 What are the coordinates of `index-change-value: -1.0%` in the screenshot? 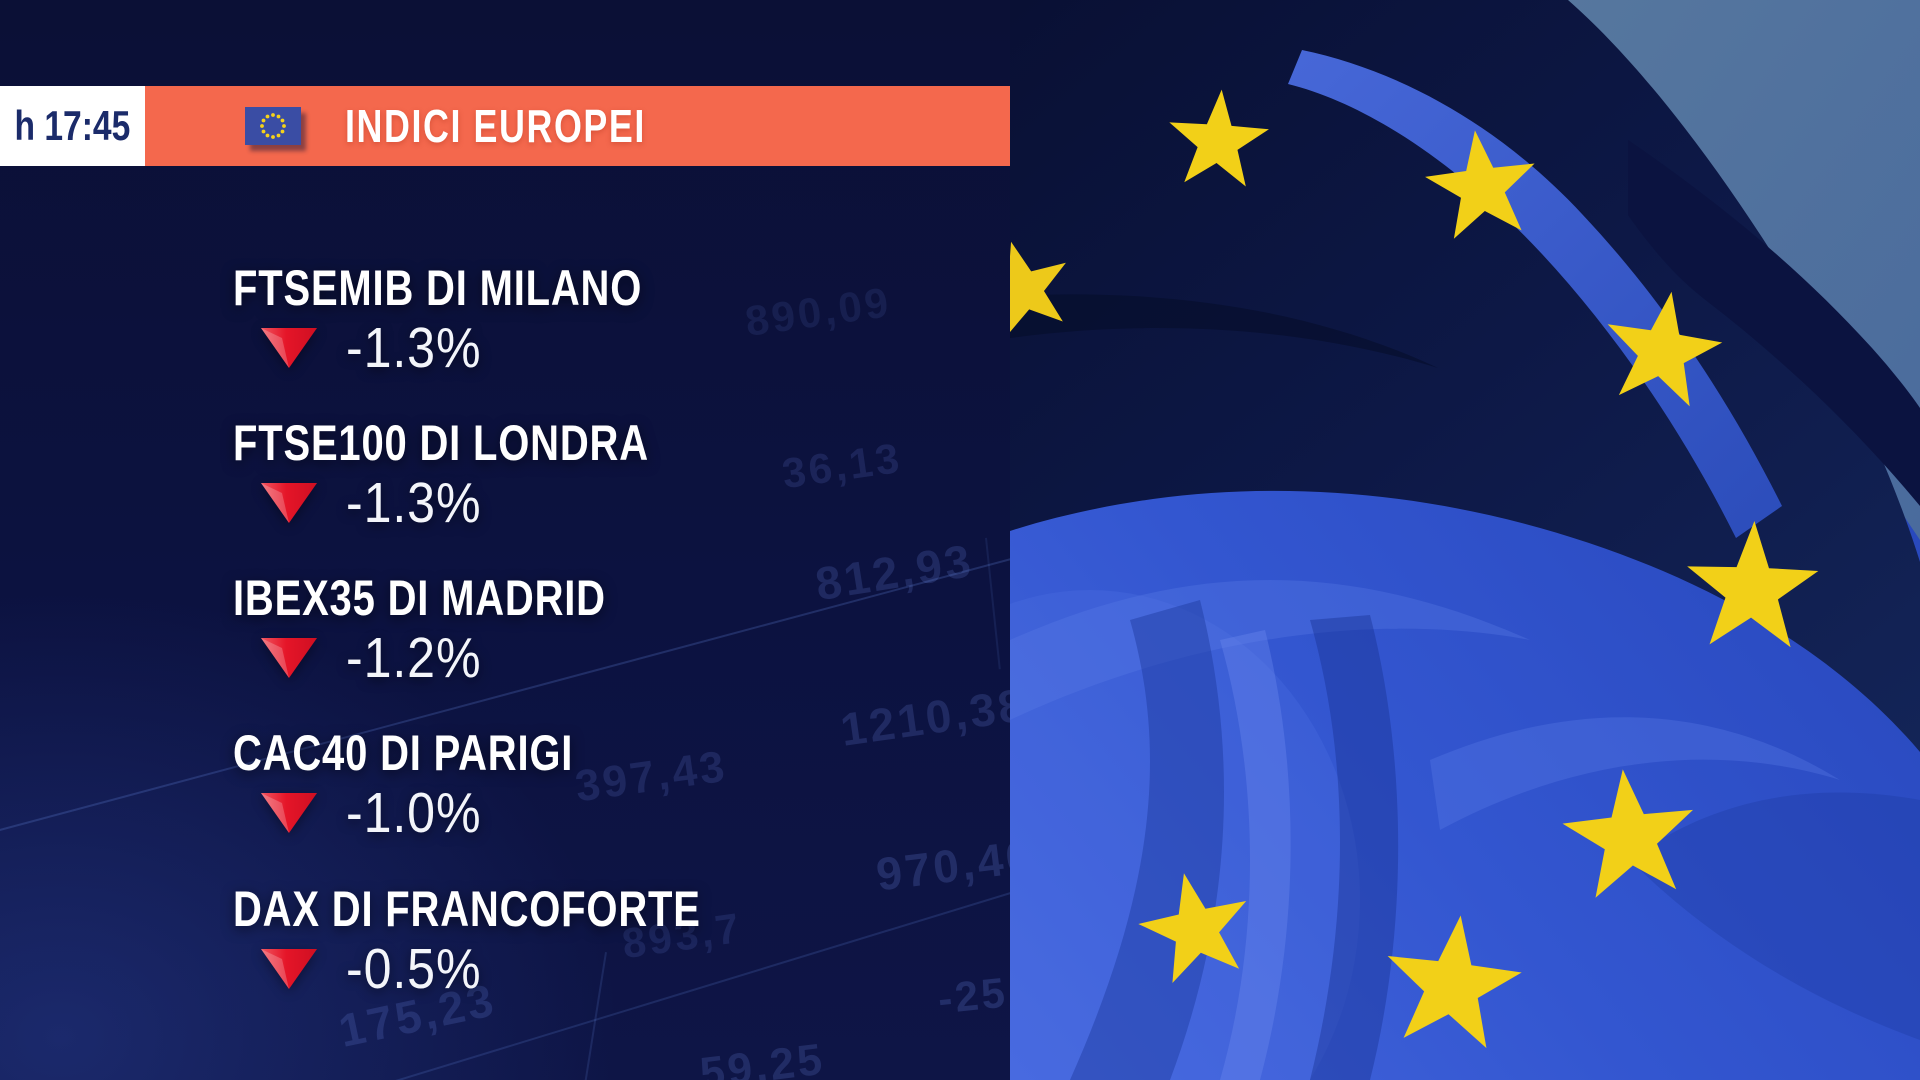 It's located at (414, 813).